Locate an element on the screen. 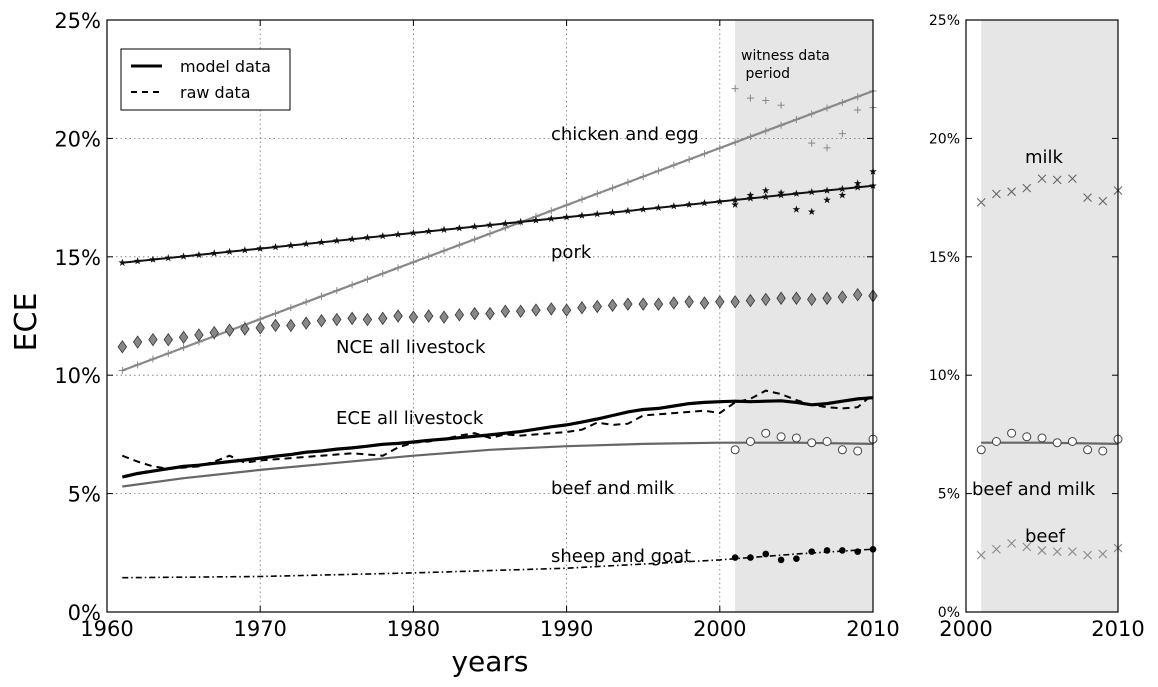  legend-box is located at coordinates (205, 79).